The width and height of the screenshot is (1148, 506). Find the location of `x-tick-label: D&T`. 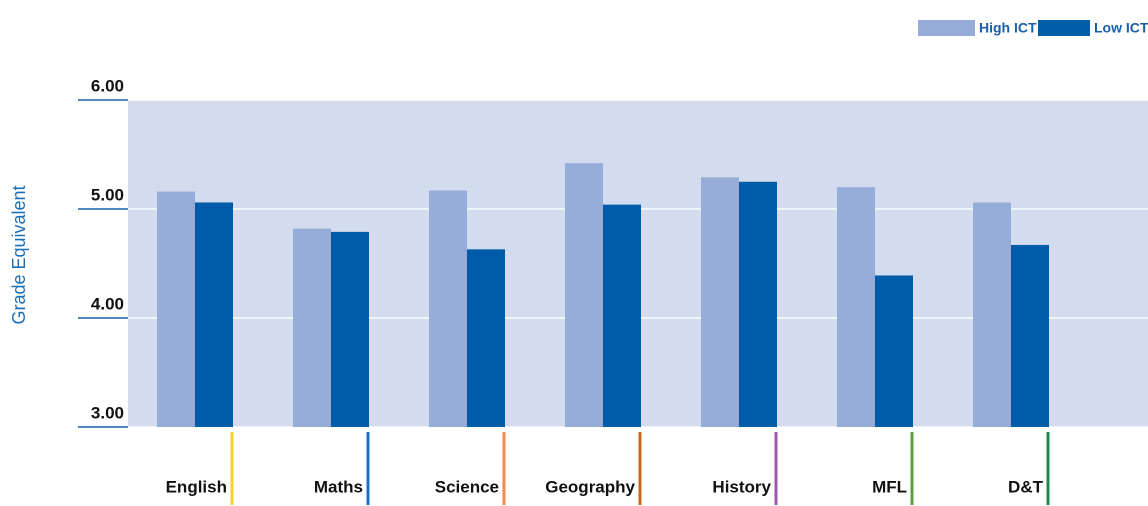

x-tick-label: D&T is located at coordinates (1026, 486).